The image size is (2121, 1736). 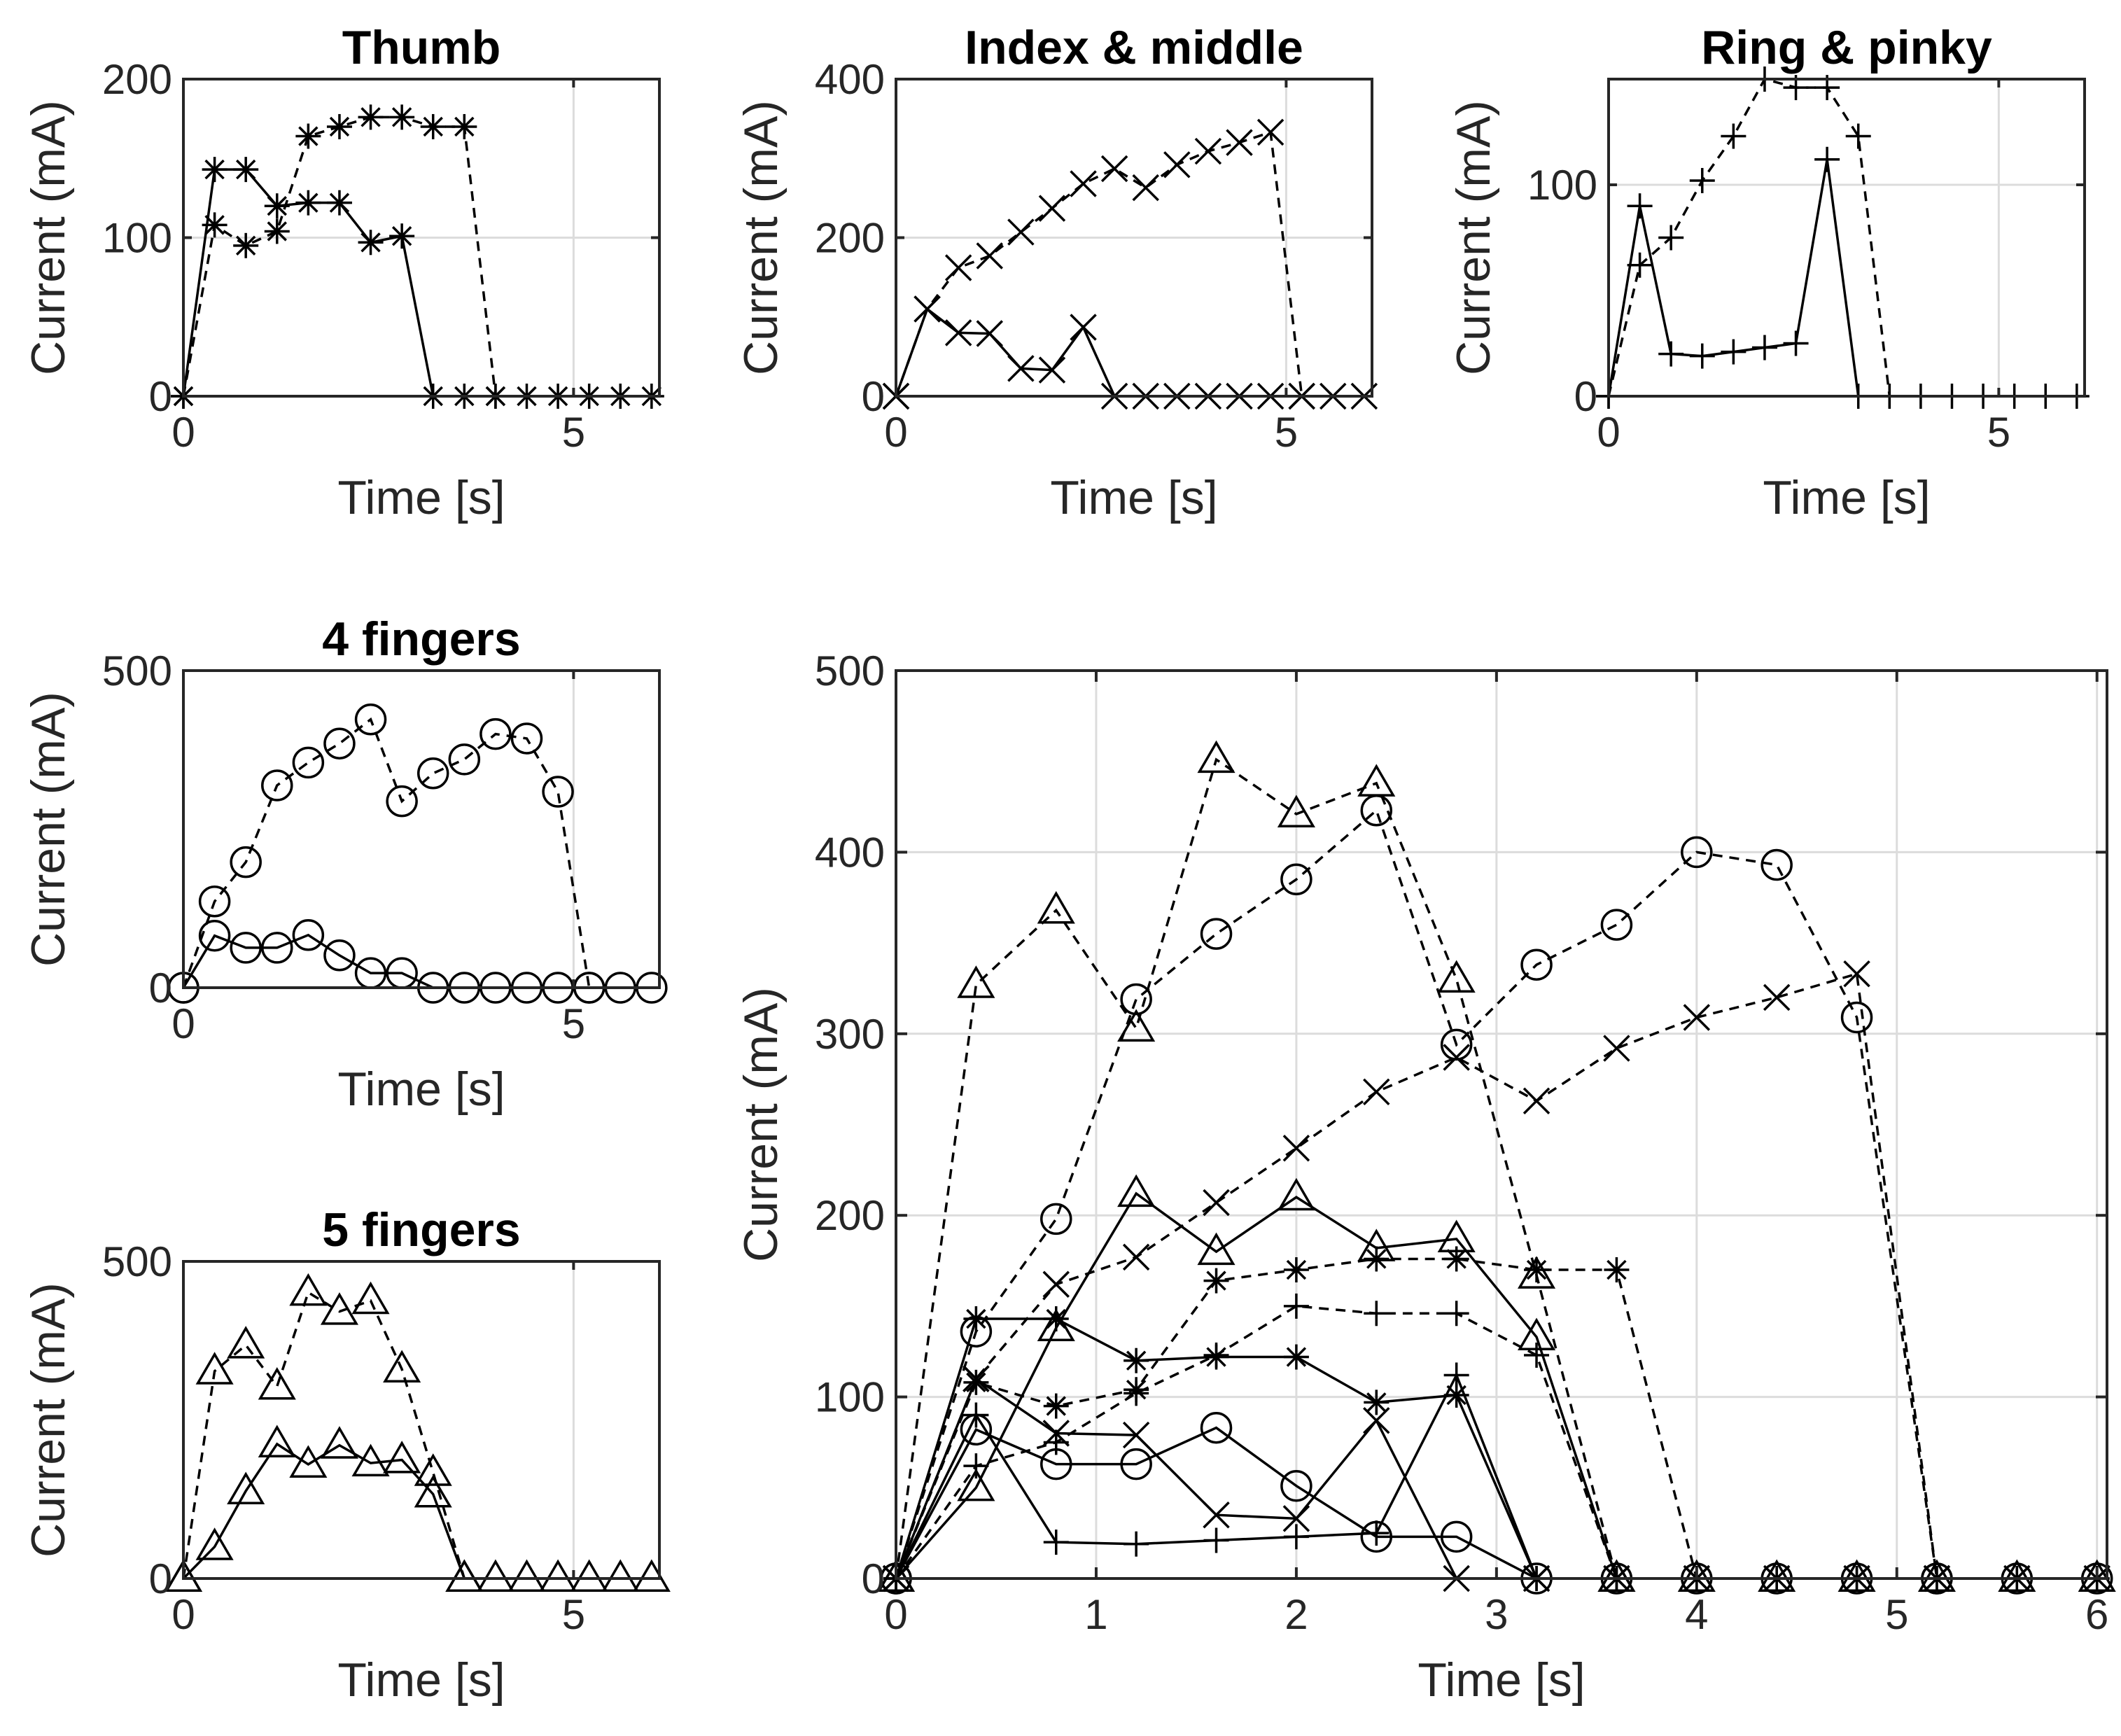 What do you see at coordinates (850, 1034) in the screenshot?
I see `y-tick-label: 300` at bounding box center [850, 1034].